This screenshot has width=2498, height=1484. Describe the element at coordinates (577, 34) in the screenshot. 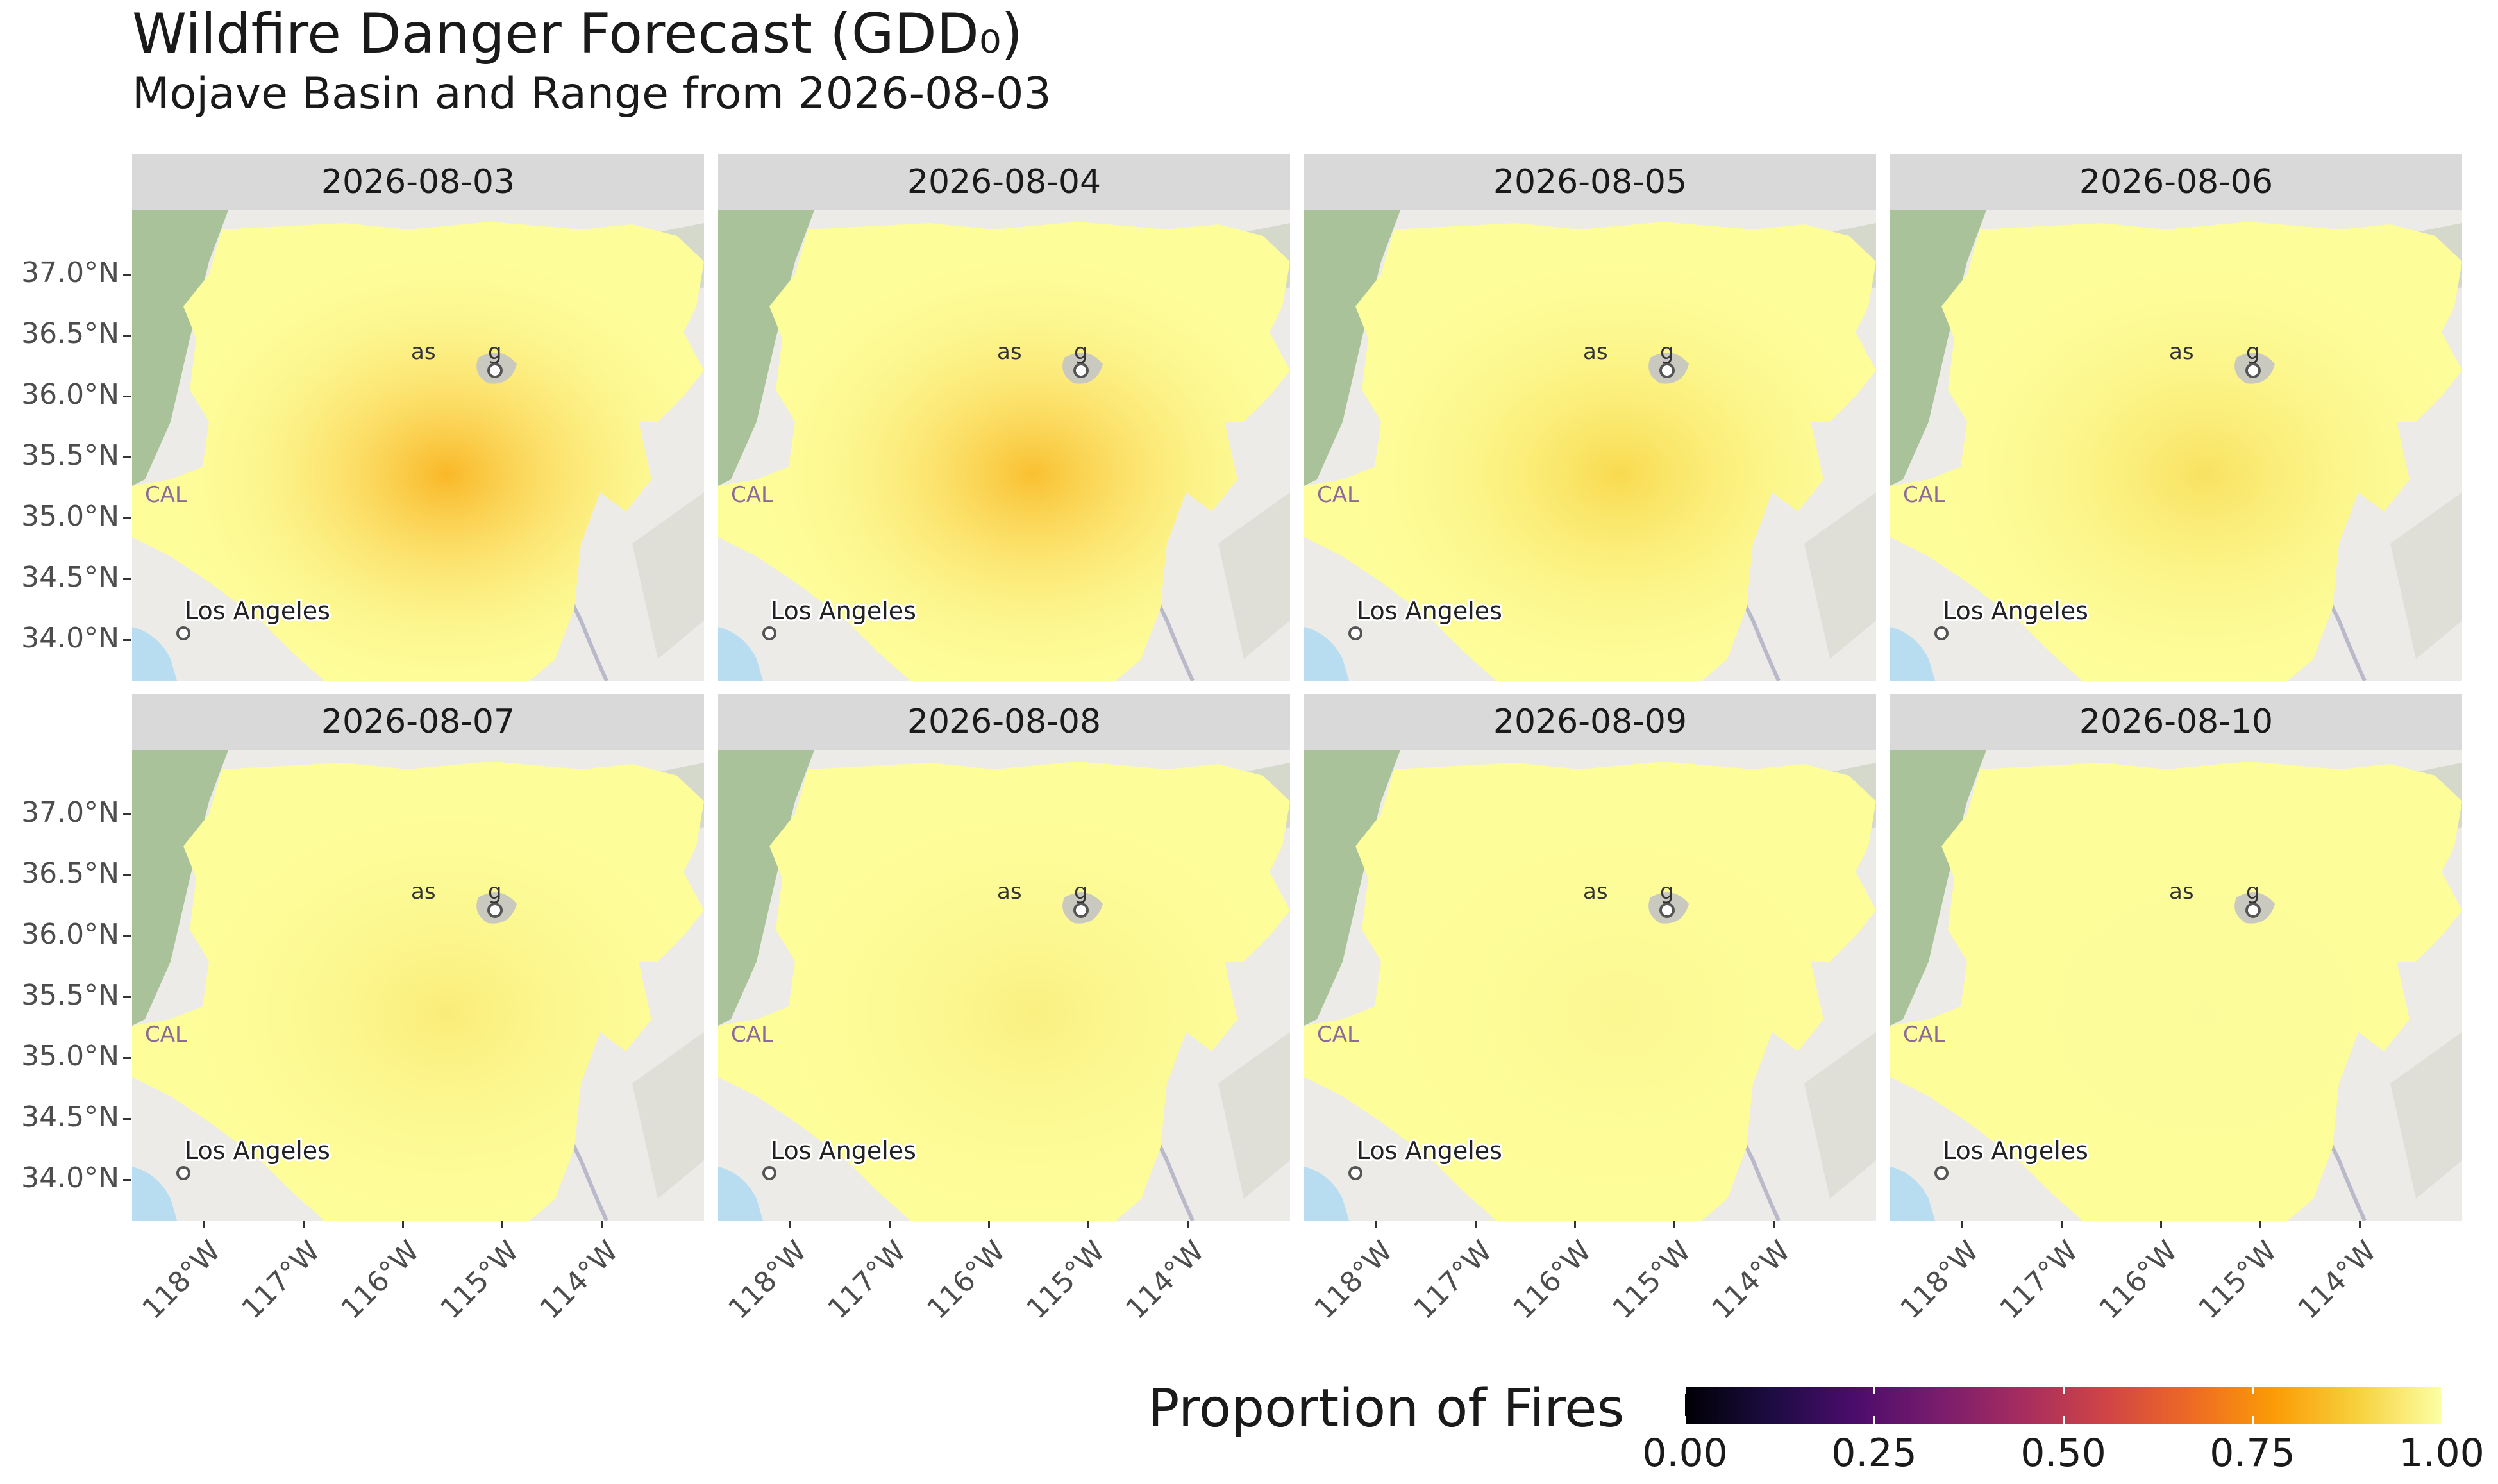

I see `chart-title: Wildfire Danger Forecast (GDD₀)` at that location.